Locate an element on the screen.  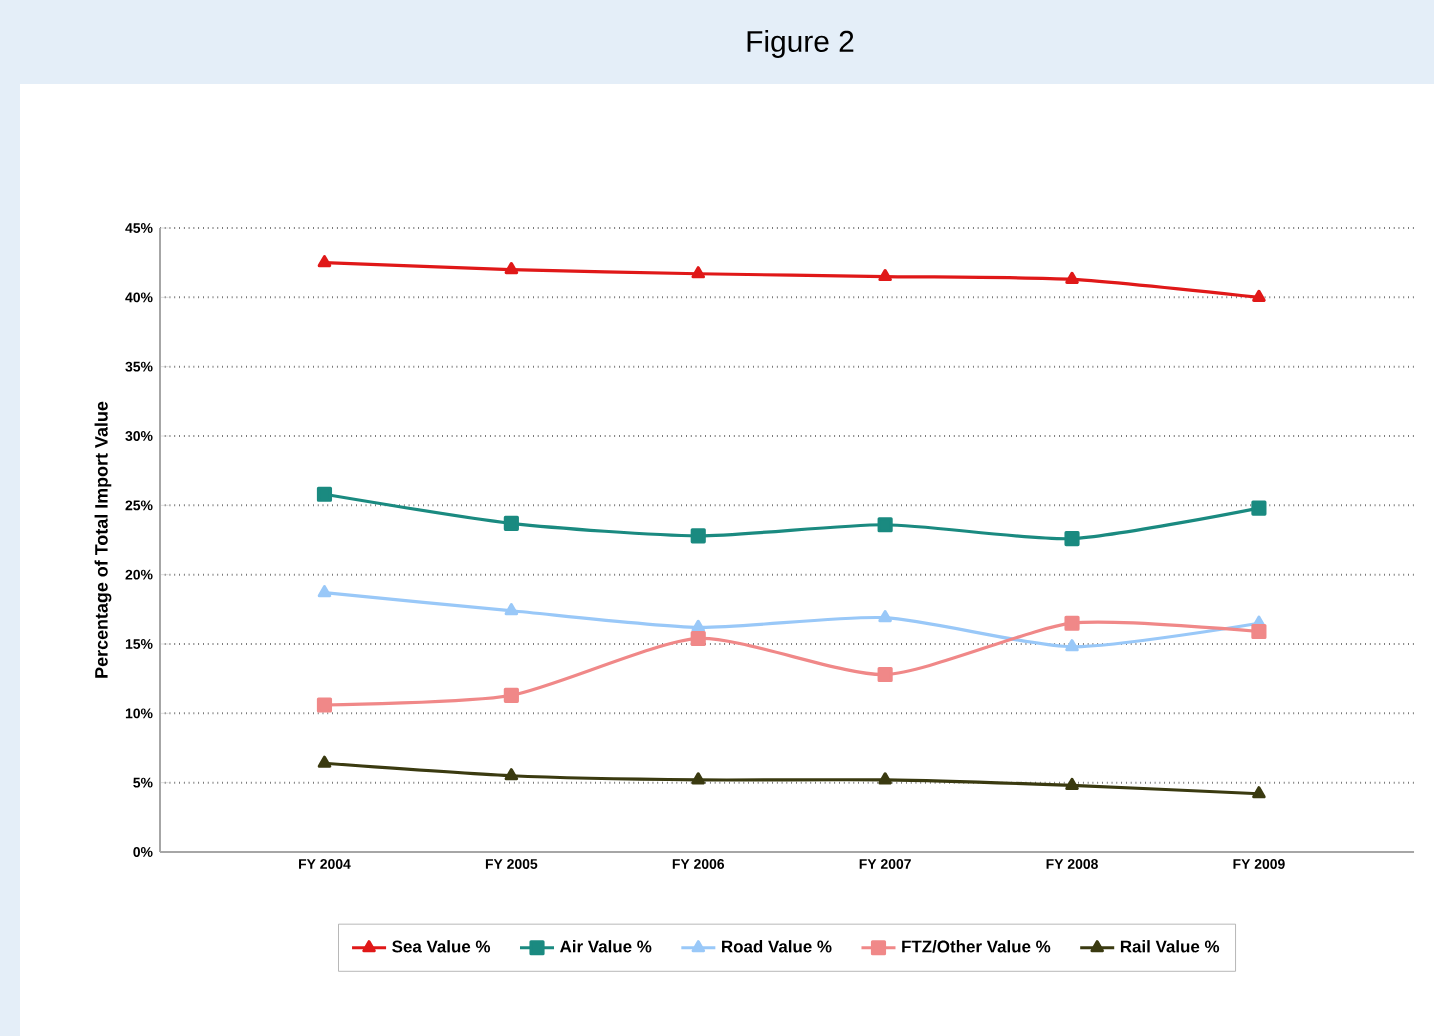
legend-label: FTZ/Other Value % is located at coordinates (976, 946).